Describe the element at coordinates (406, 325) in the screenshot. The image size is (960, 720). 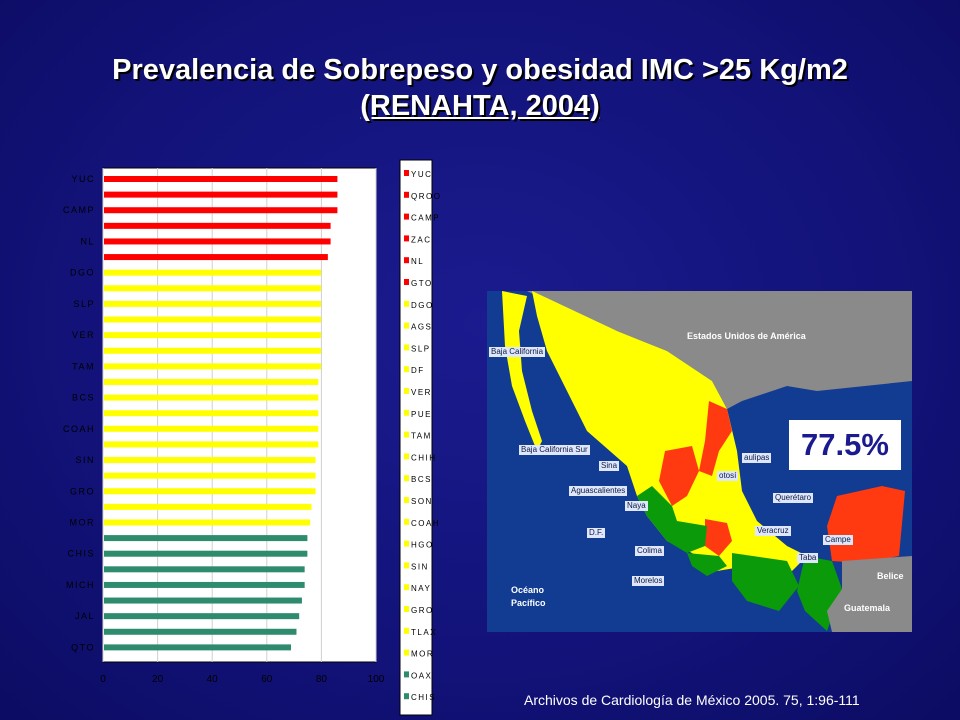
I see `legend-swatch-ags` at that location.